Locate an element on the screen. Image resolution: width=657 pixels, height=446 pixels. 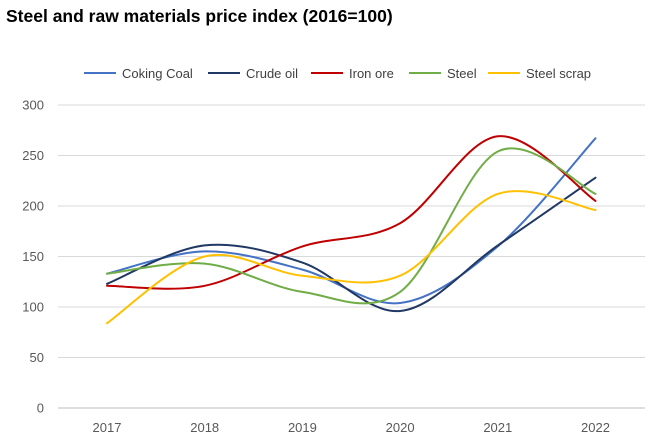
legend-label-iron-ore: Iron ore is located at coordinates (371, 73).